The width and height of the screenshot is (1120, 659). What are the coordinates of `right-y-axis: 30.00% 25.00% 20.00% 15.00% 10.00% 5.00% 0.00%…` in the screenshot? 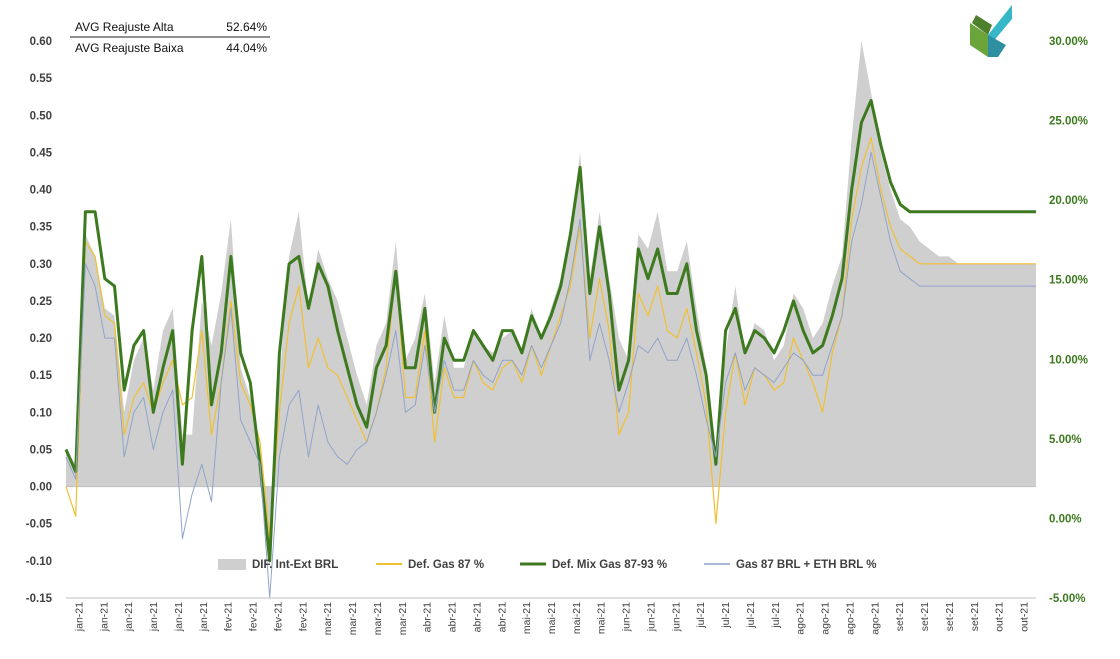 It's located at (1068, 320).